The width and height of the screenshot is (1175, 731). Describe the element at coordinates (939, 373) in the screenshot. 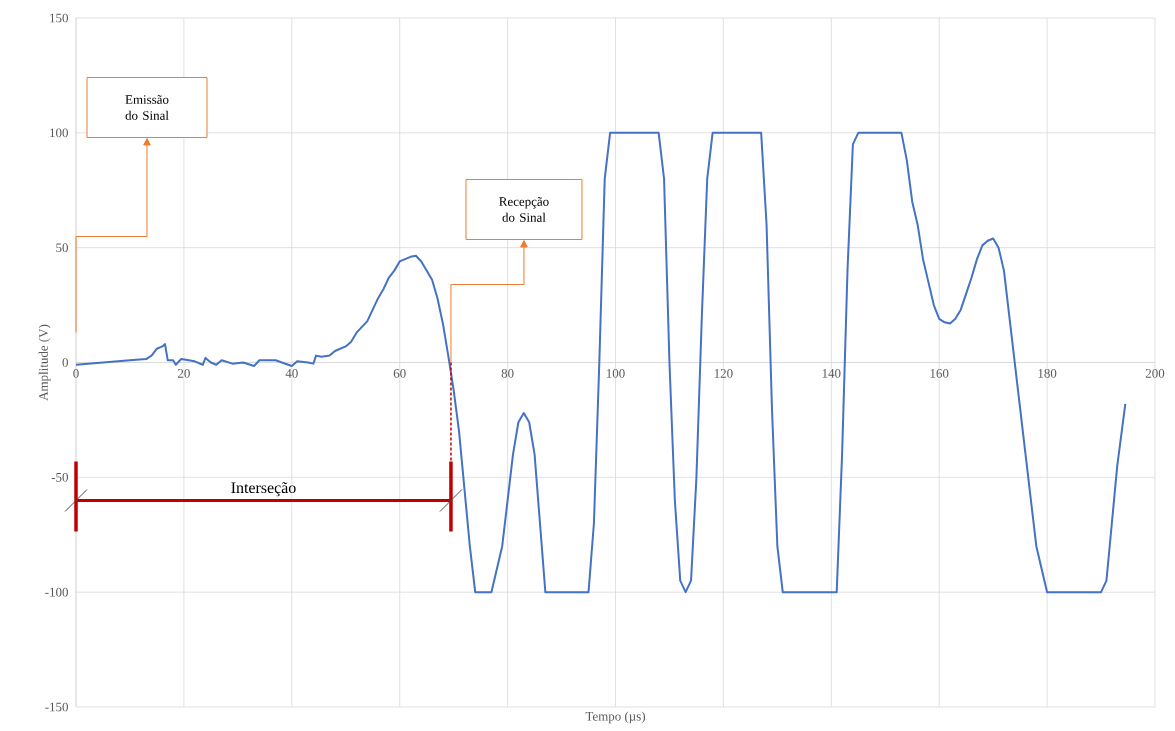

I see `x-tick-label: 160` at that location.